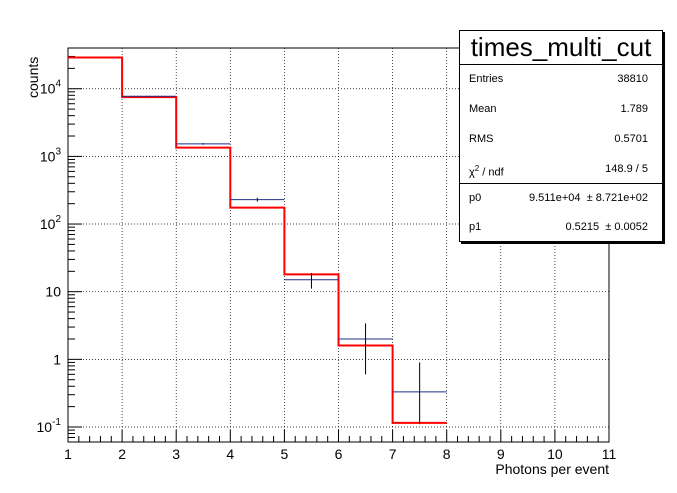  I want to click on x-tick-label: 2, so click(122, 454).